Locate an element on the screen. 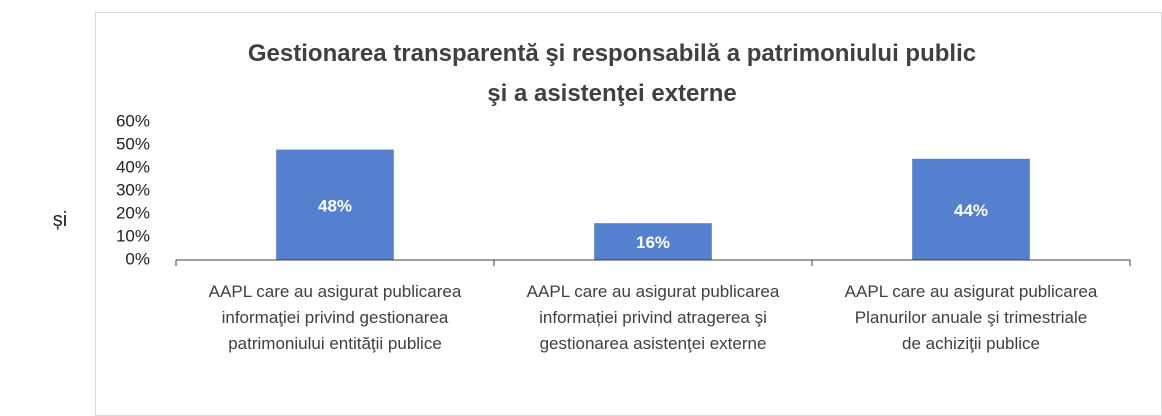 This screenshot has width=1162, height=416. value-label: 44% is located at coordinates (971, 210).